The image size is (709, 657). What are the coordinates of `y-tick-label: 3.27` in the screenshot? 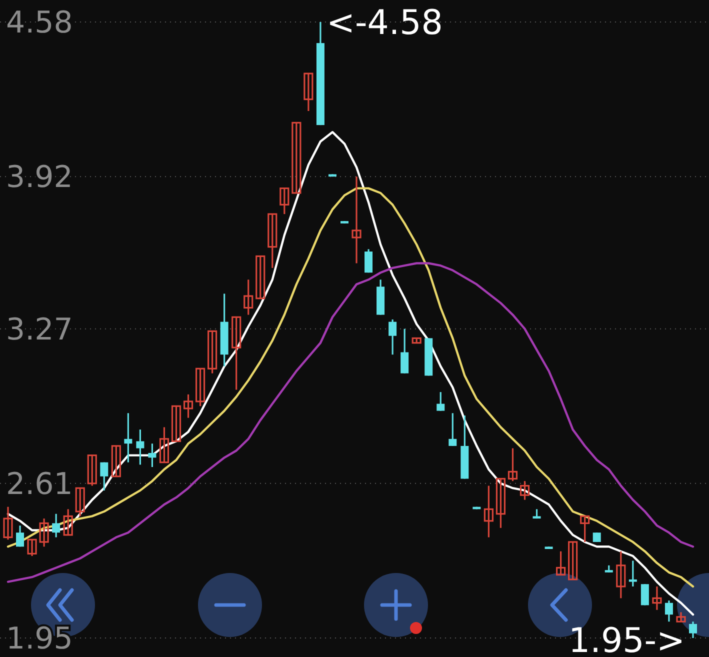 It's located at (39, 330).